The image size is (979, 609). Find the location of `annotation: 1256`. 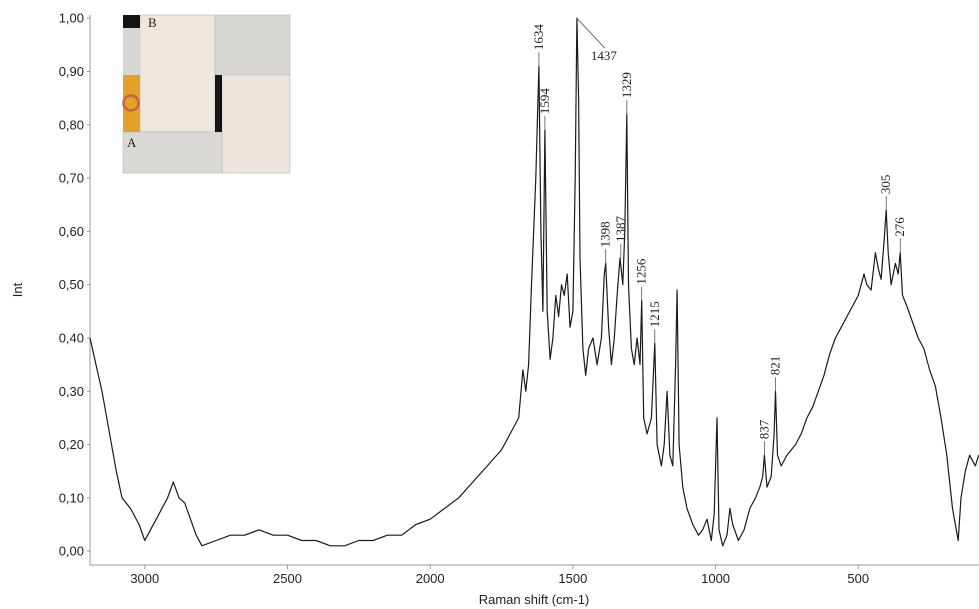

annotation: 1256 is located at coordinates (641, 271).